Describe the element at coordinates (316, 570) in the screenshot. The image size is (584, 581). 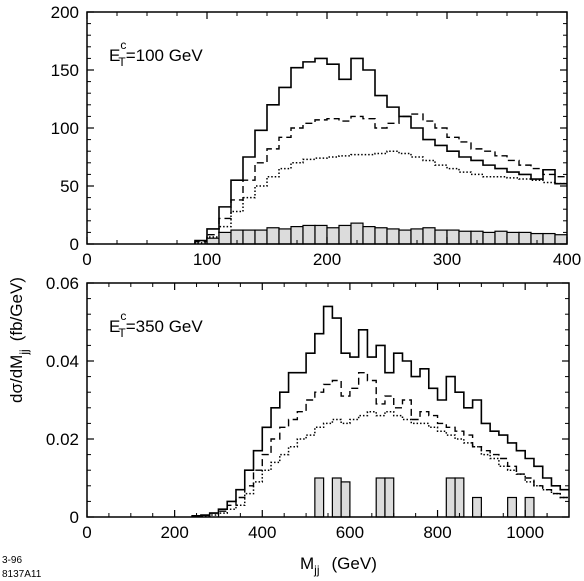
I see `x-axis-label-sub: jj` at that location.